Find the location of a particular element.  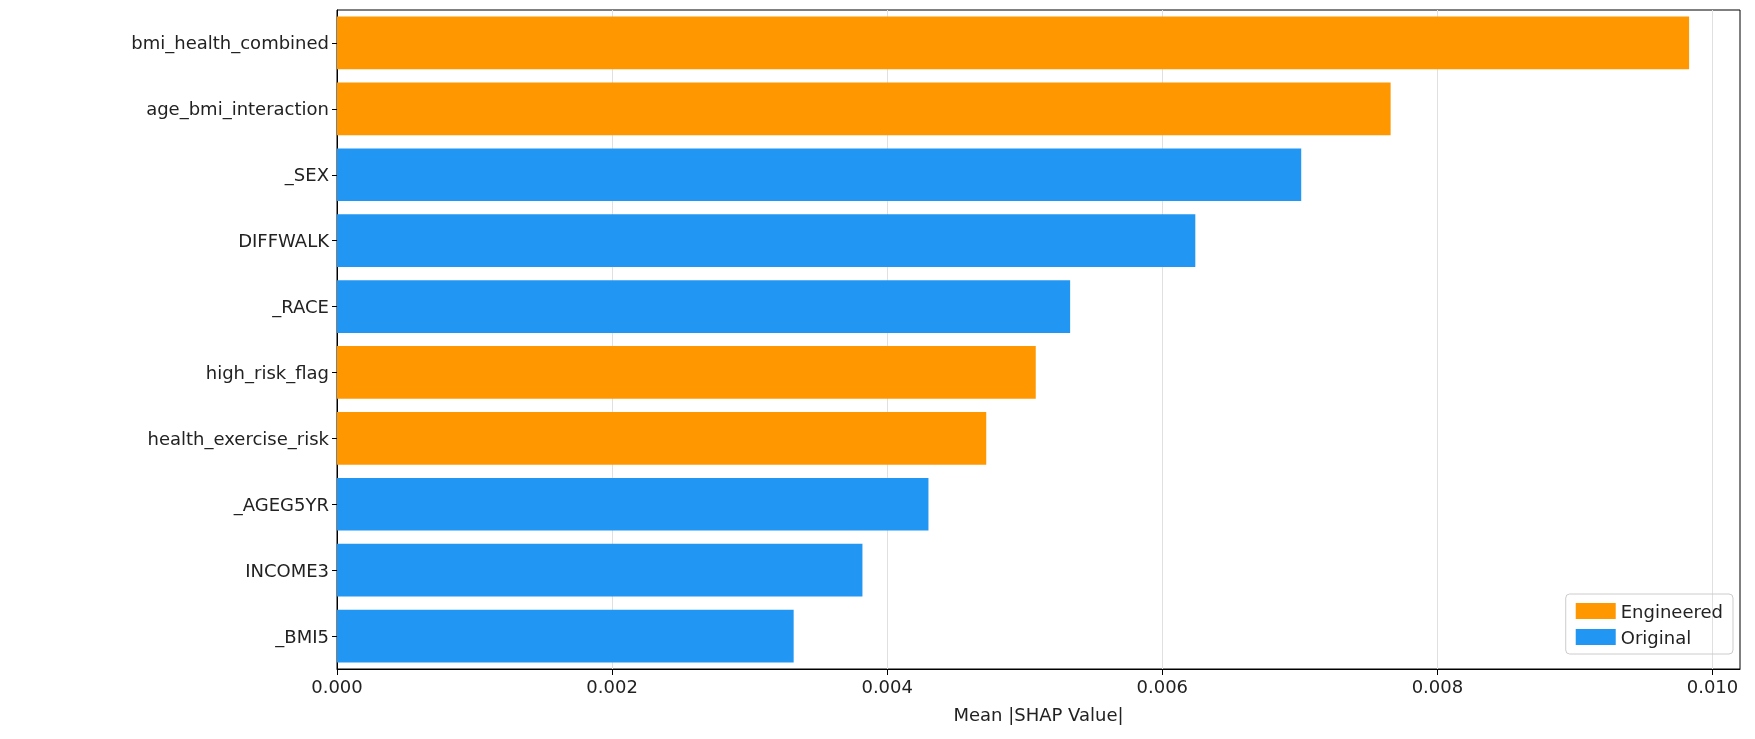

legend-label: Original is located at coordinates (1656, 637).